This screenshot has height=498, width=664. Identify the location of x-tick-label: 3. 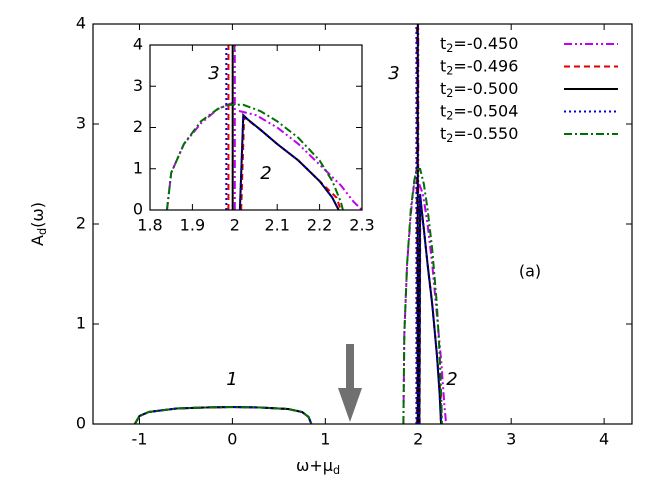
(511, 439).